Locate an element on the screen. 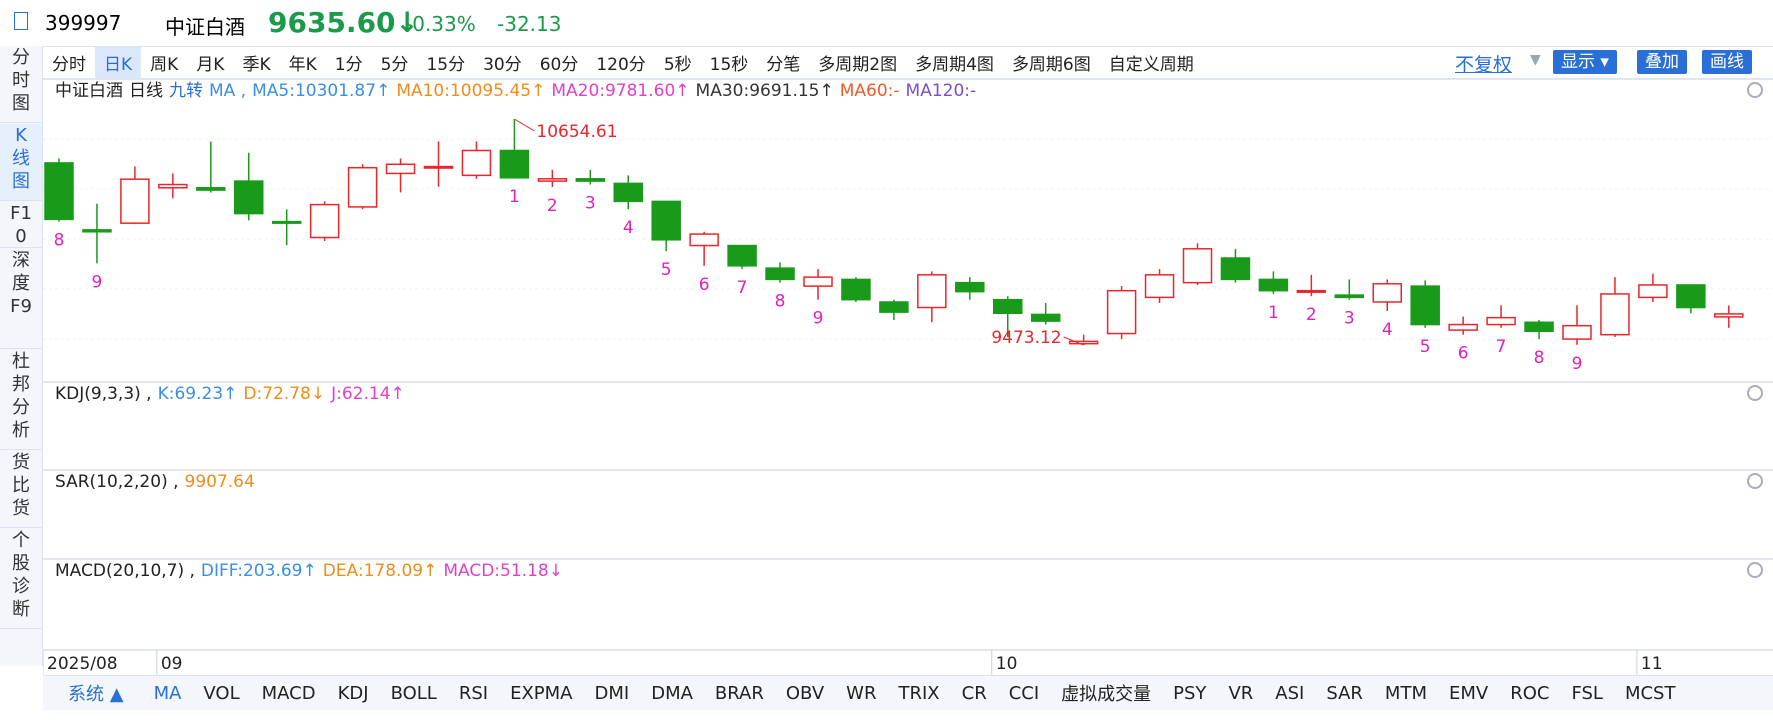 Image resolution: width=1773 pixels, height=720 pixels. indicator-tab: VOL is located at coordinates (221, 693).